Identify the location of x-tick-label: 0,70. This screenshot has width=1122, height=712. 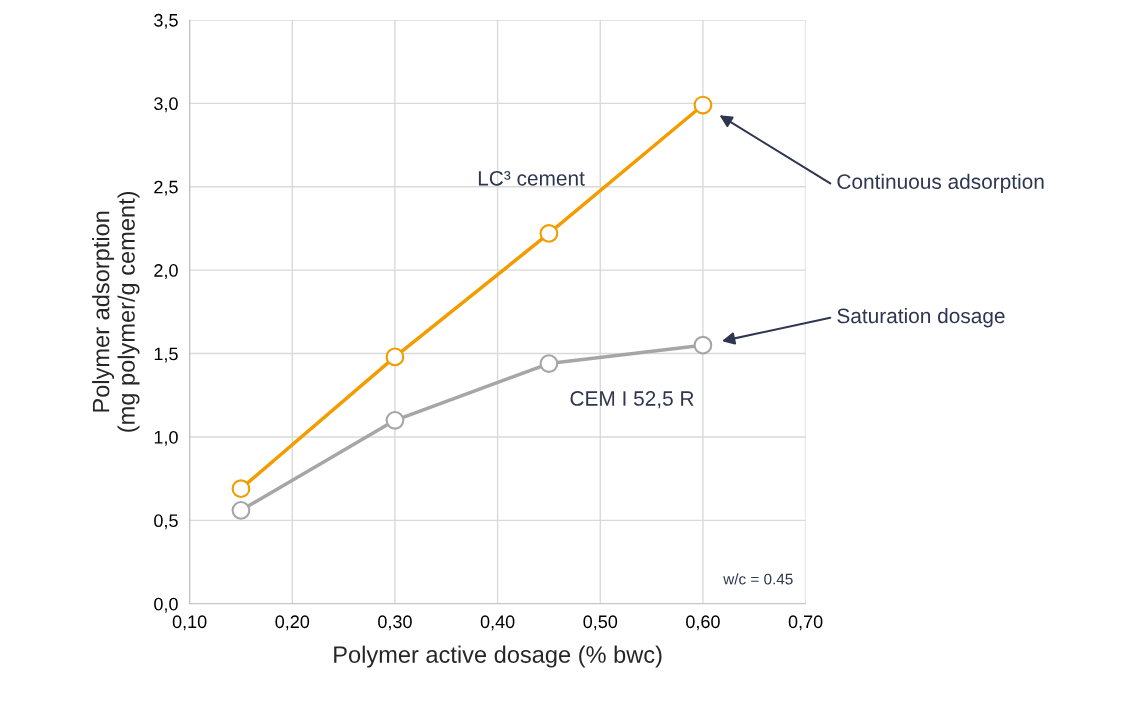
(805, 623).